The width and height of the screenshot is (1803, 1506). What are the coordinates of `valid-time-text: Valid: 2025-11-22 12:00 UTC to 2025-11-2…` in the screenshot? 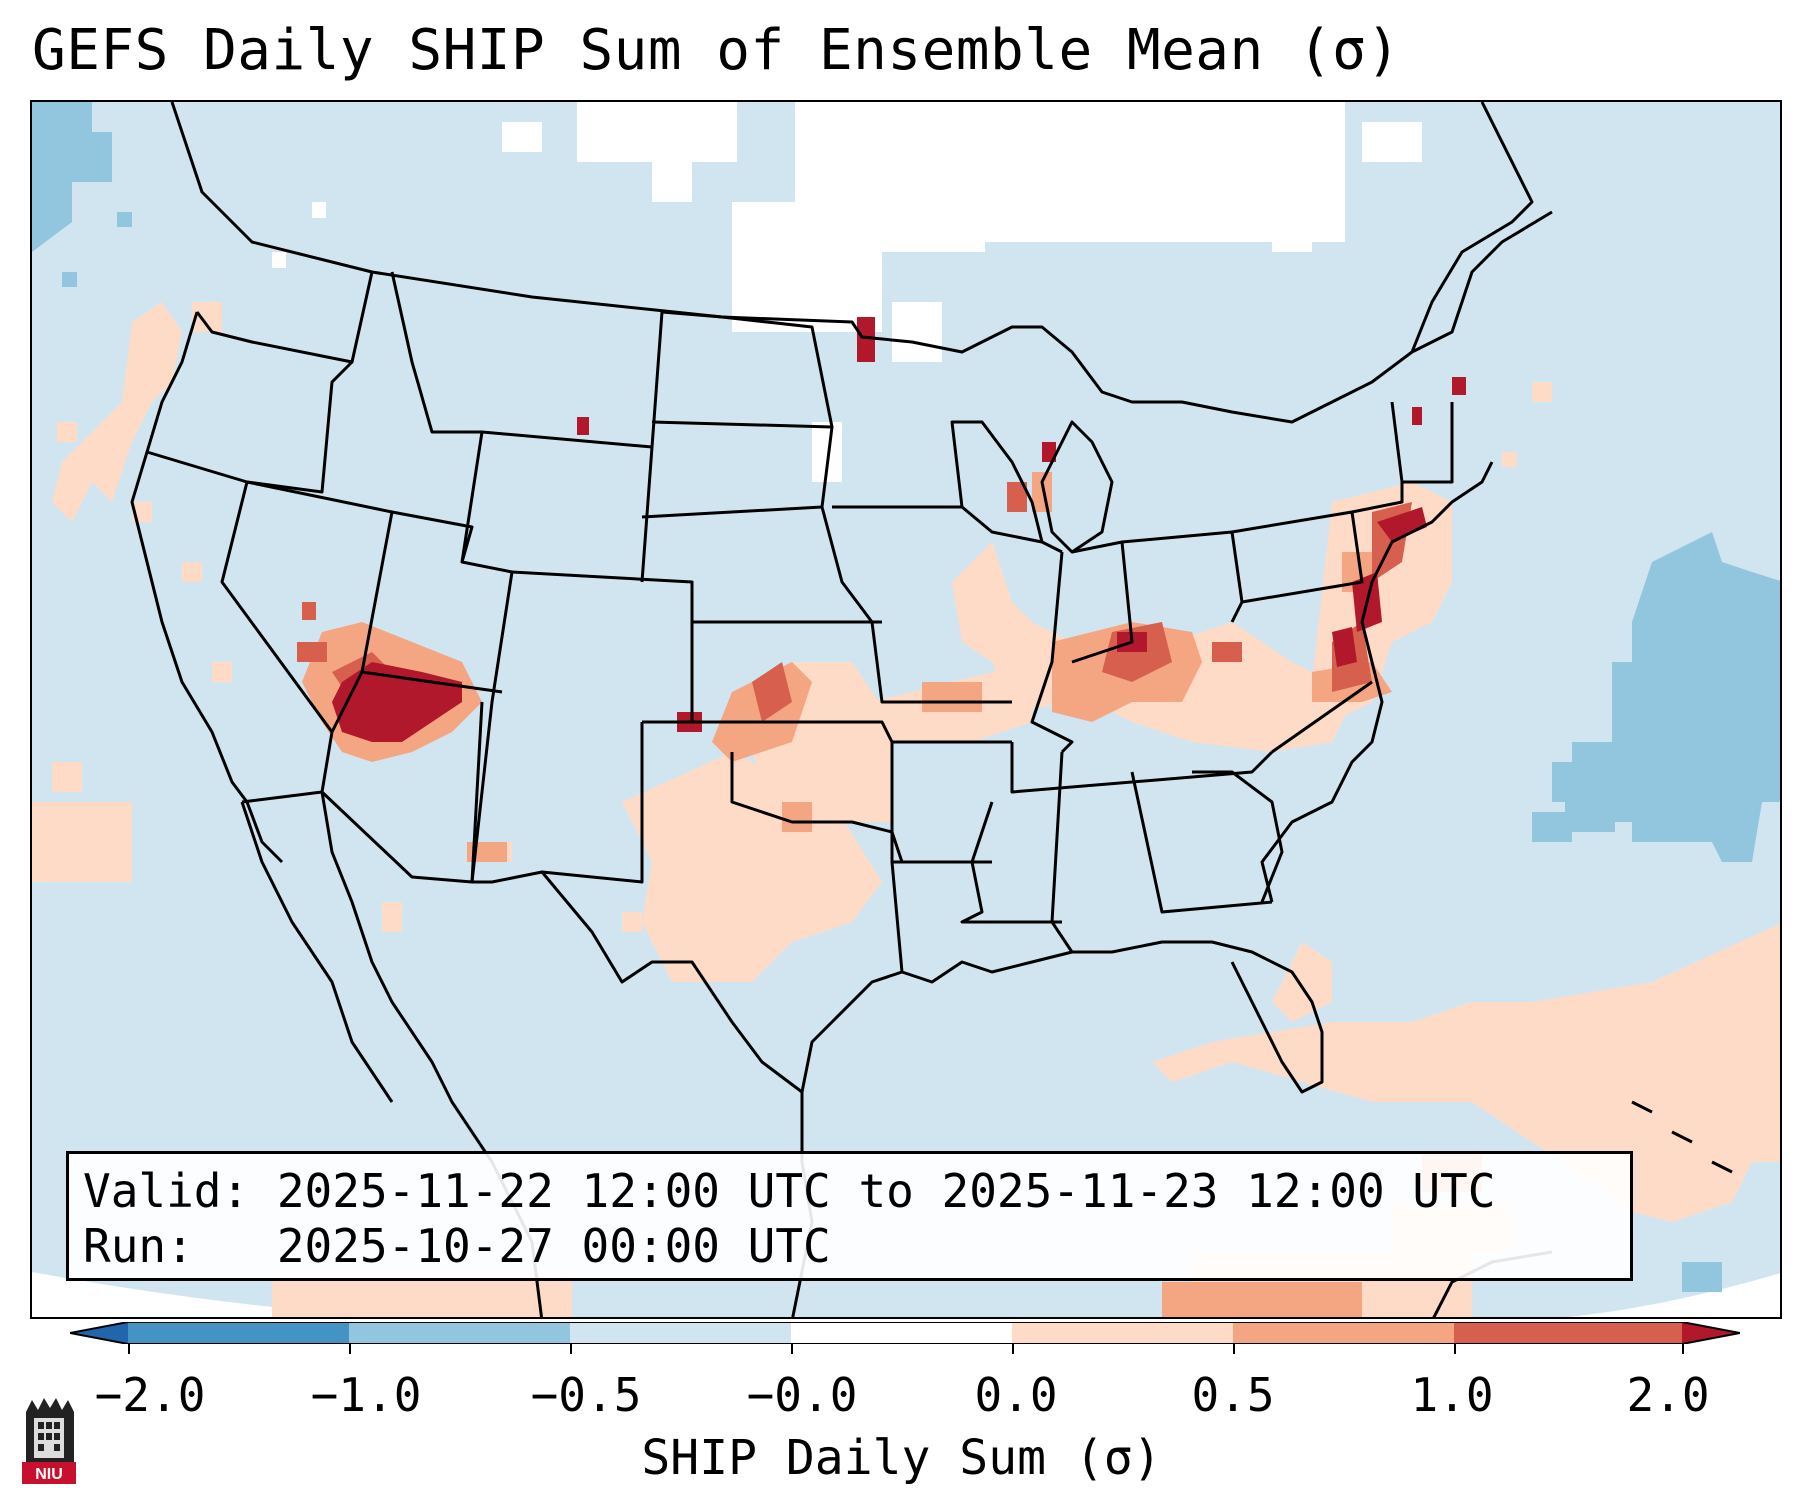 It's located at (789, 1191).